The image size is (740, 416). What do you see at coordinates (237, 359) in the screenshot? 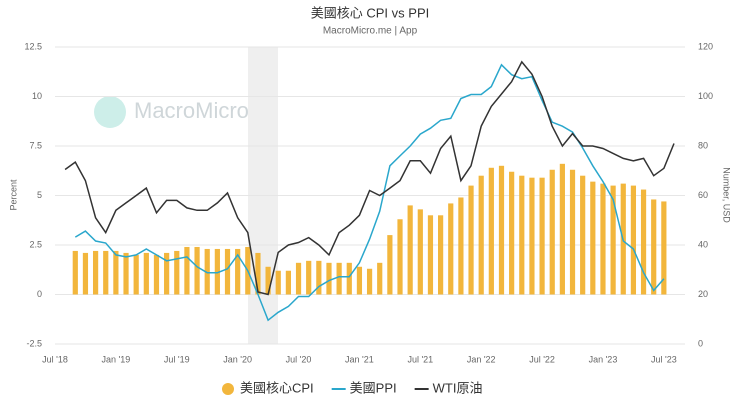
I see `x-tick-label: Jan '20` at bounding box center [237, 359].